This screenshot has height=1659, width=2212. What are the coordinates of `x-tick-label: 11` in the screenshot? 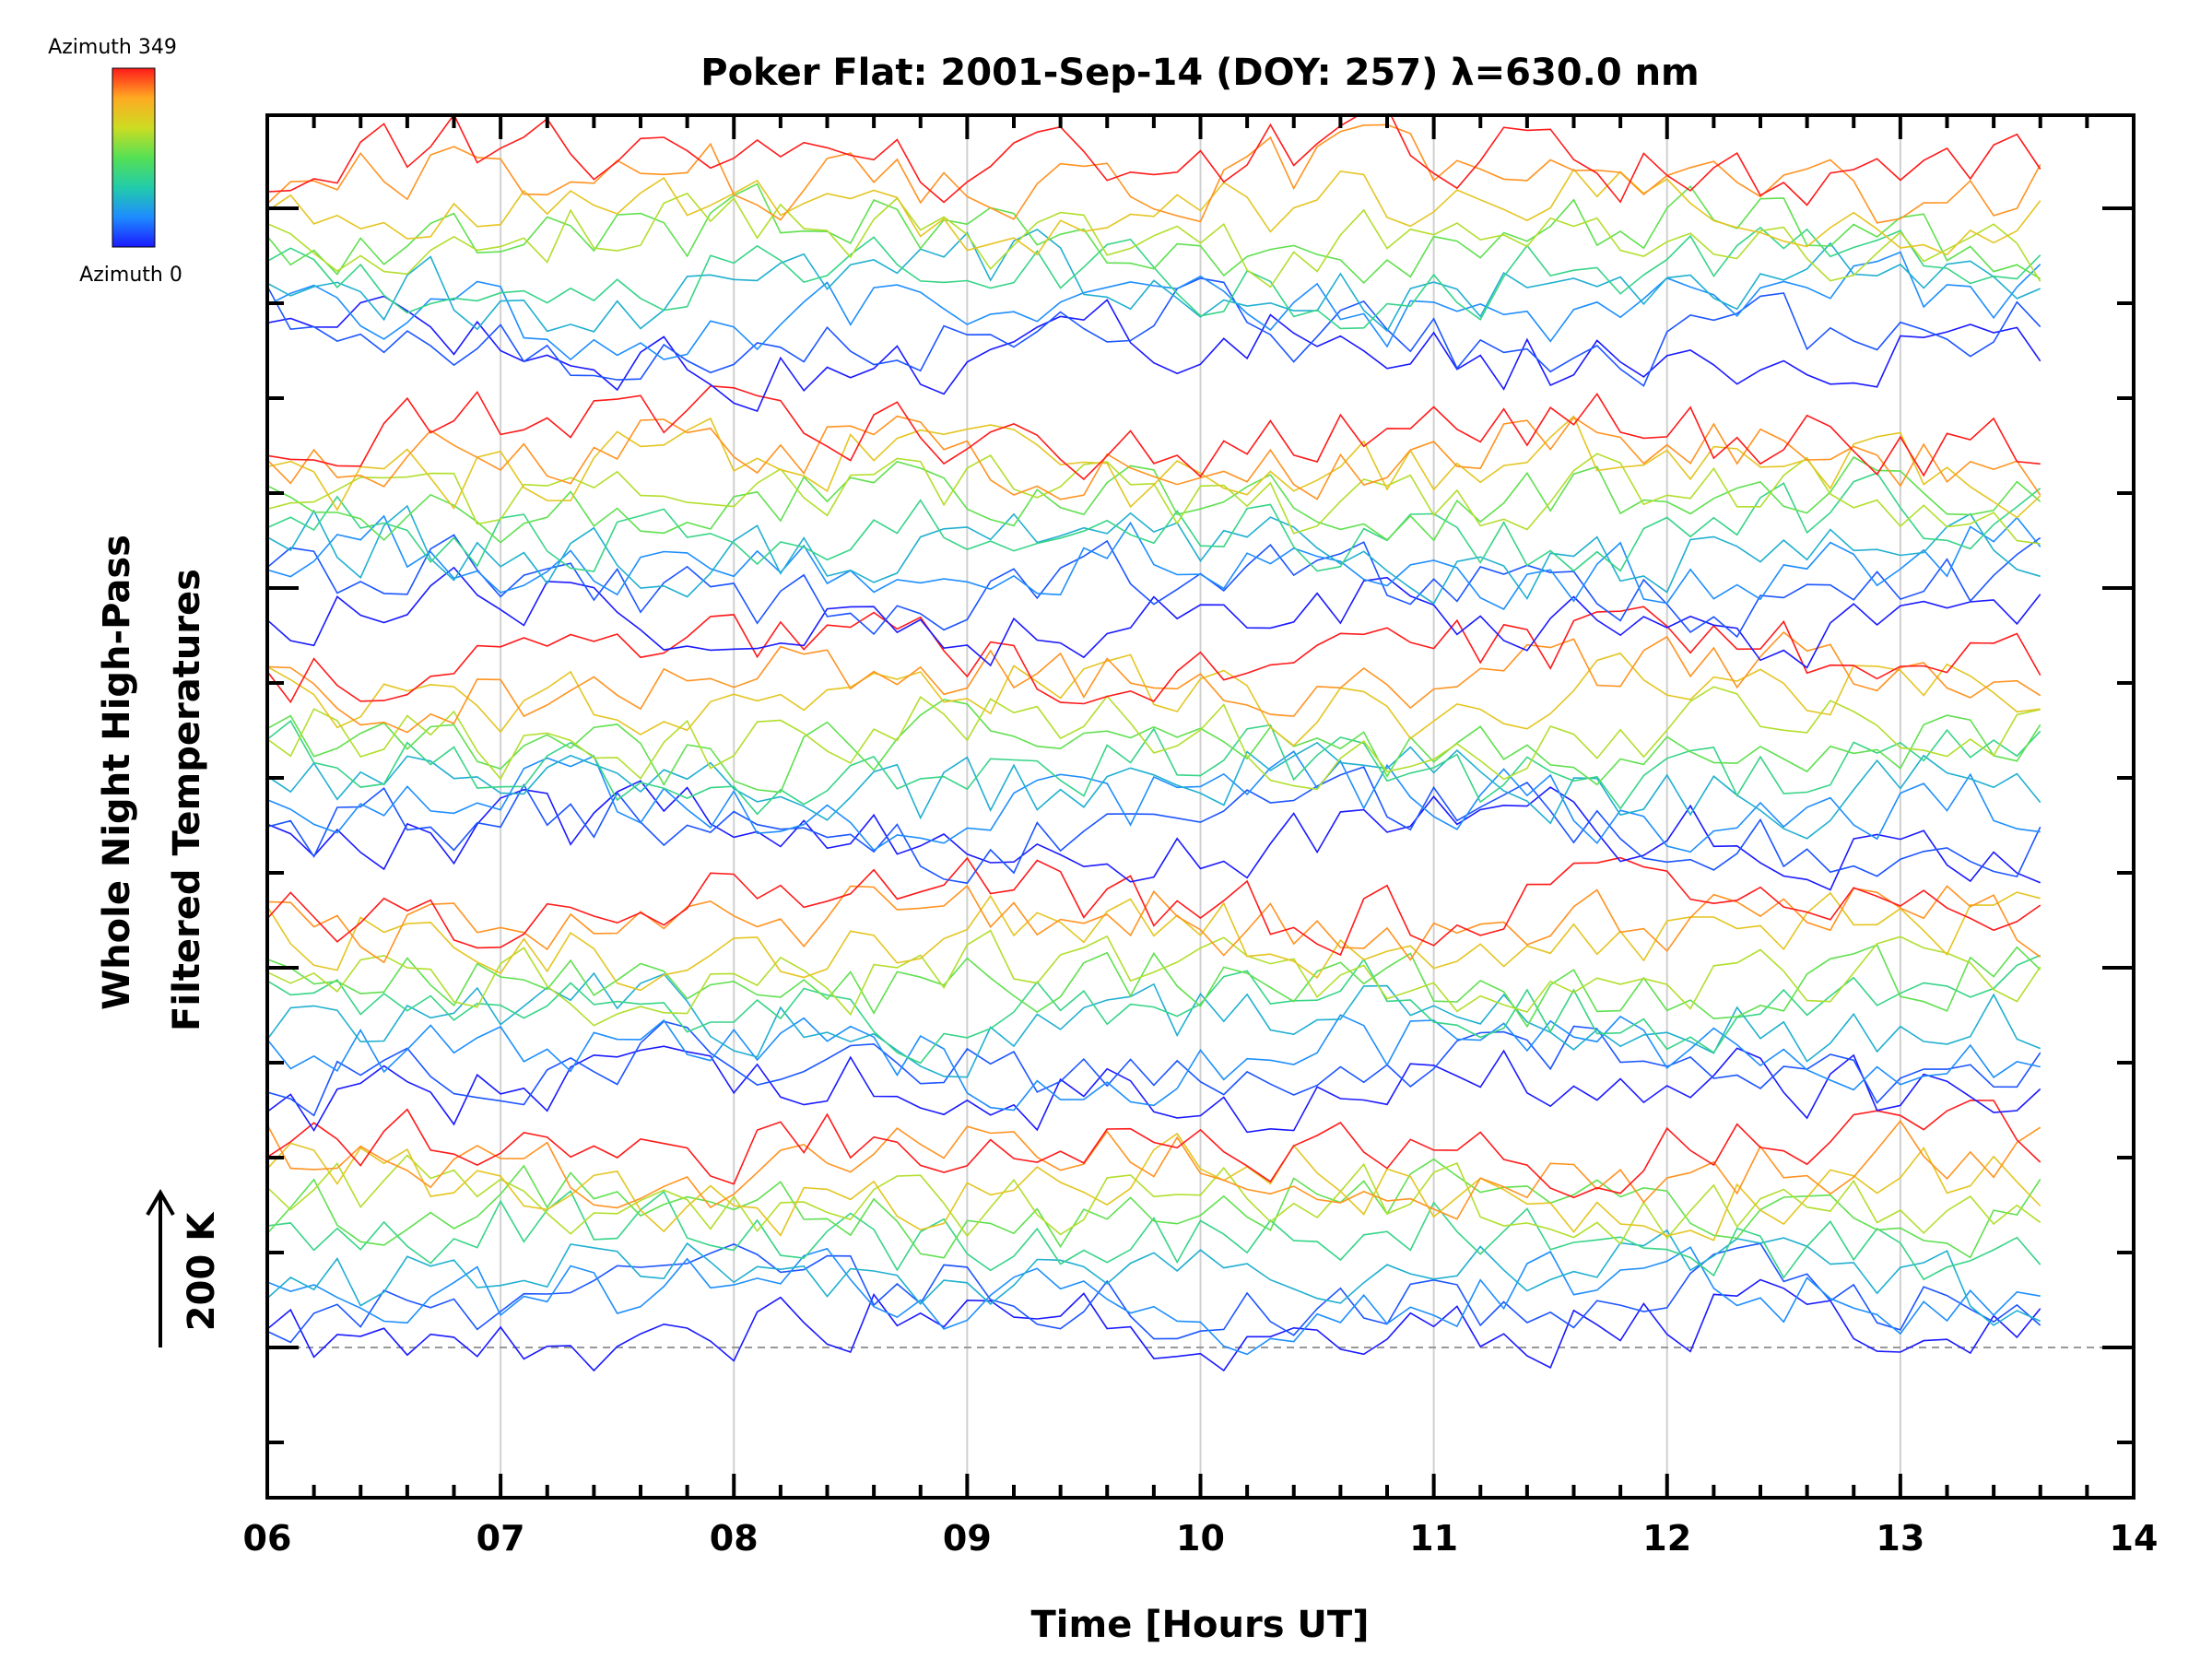 It's located at (1433, 1538).